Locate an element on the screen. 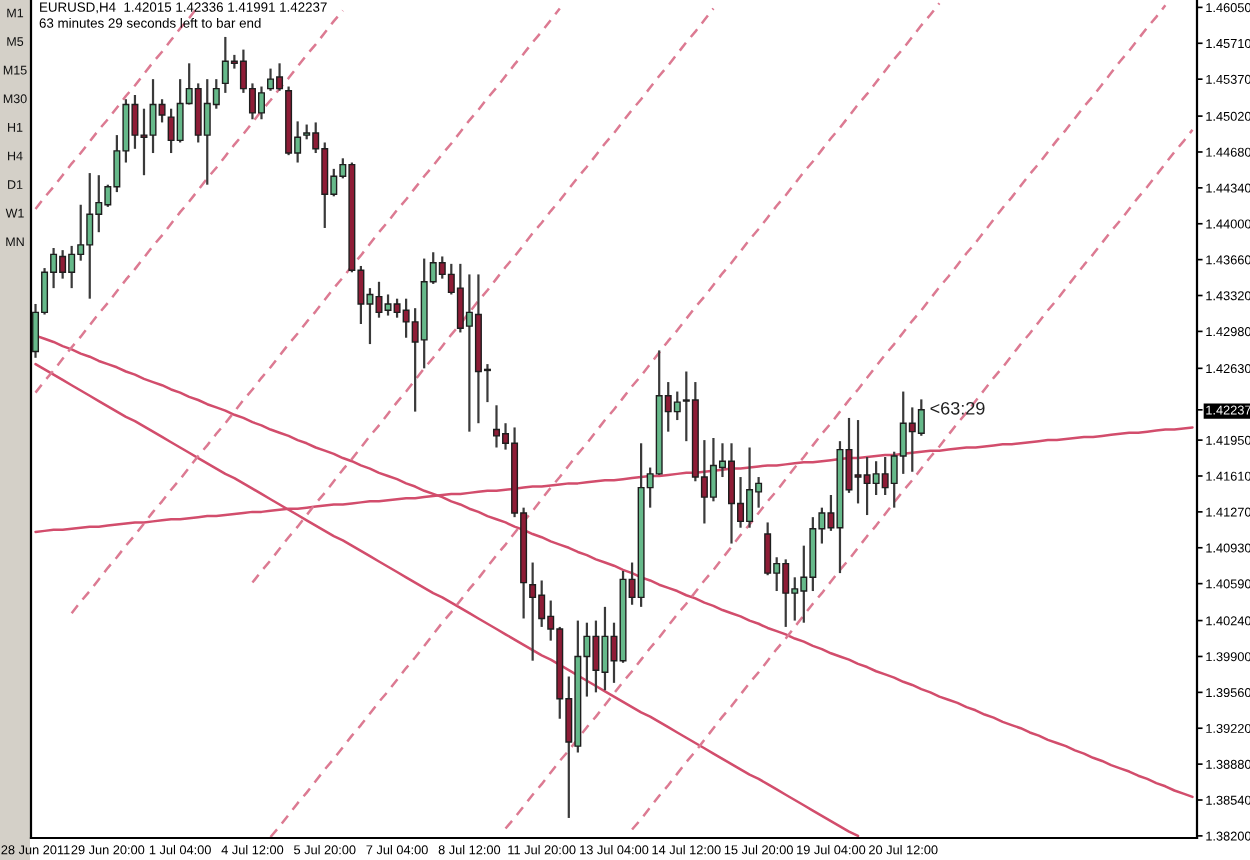 The height and width of the screenshot is (860, 1250). annotation: <63:29 is located at coordinates (957, 408).